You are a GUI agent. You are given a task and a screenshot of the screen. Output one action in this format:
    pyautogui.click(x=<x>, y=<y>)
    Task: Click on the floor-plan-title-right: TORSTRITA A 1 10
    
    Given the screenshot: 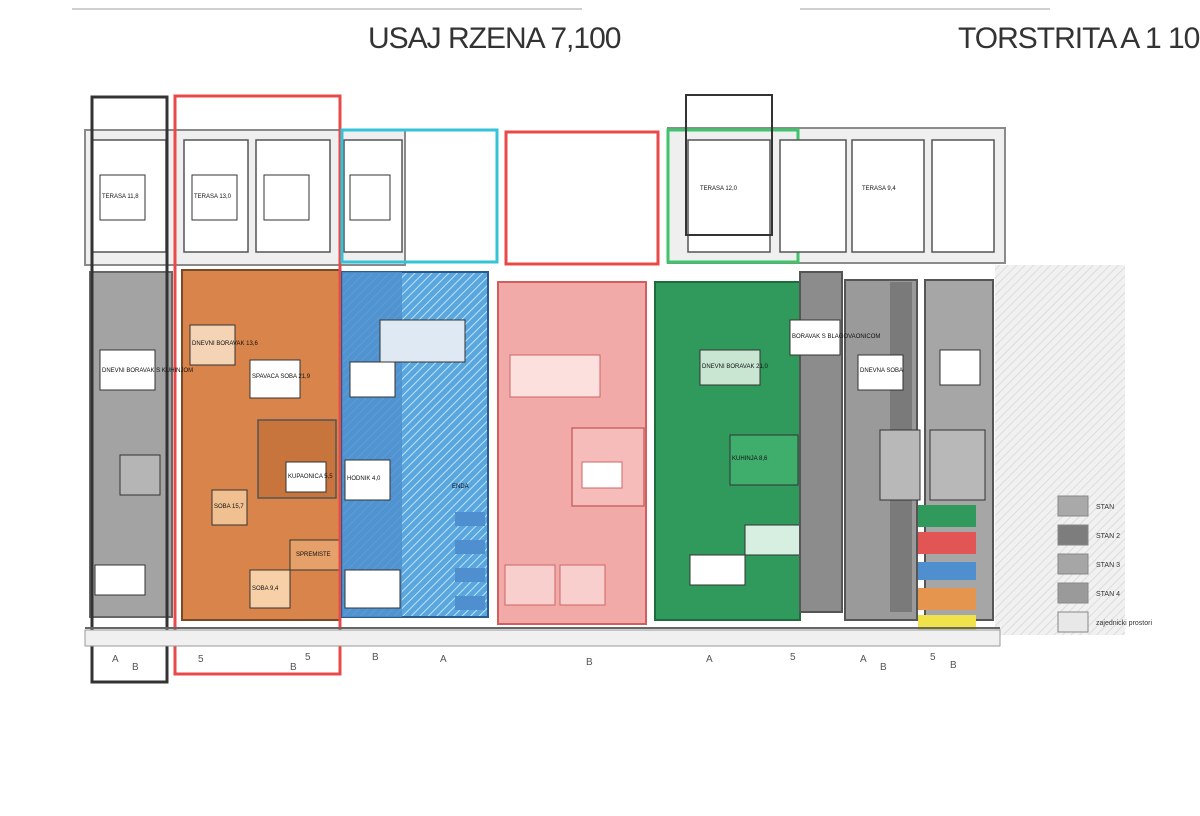 What is the action you would take?
    pyautogui.click(x=1079, y=38)
    